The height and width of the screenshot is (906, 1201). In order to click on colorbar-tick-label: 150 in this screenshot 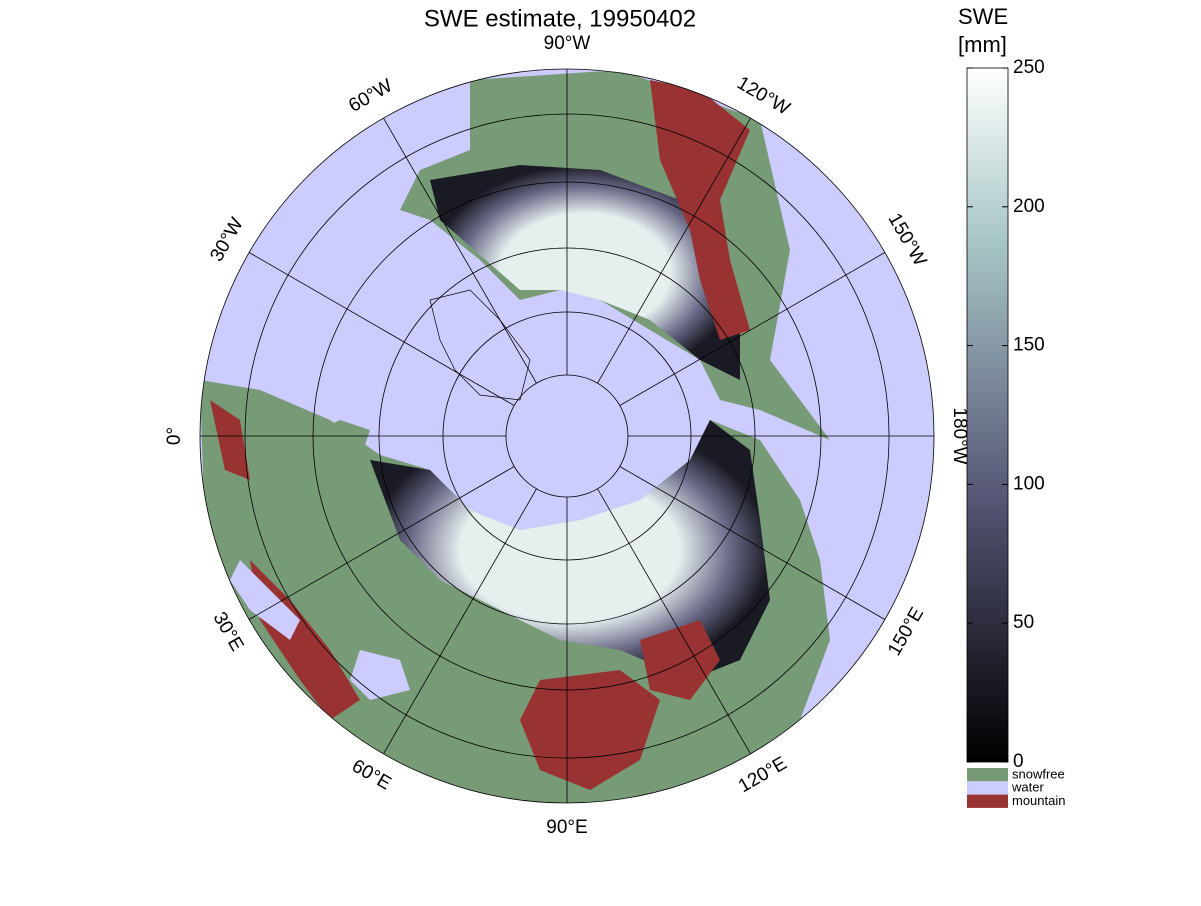, I will do `click(1029, 345)`.